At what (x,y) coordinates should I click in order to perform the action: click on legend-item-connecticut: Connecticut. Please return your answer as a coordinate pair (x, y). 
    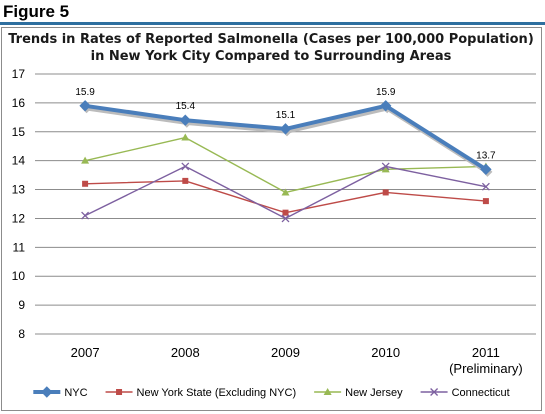
    Looking at the image, I should click on (465, 393).